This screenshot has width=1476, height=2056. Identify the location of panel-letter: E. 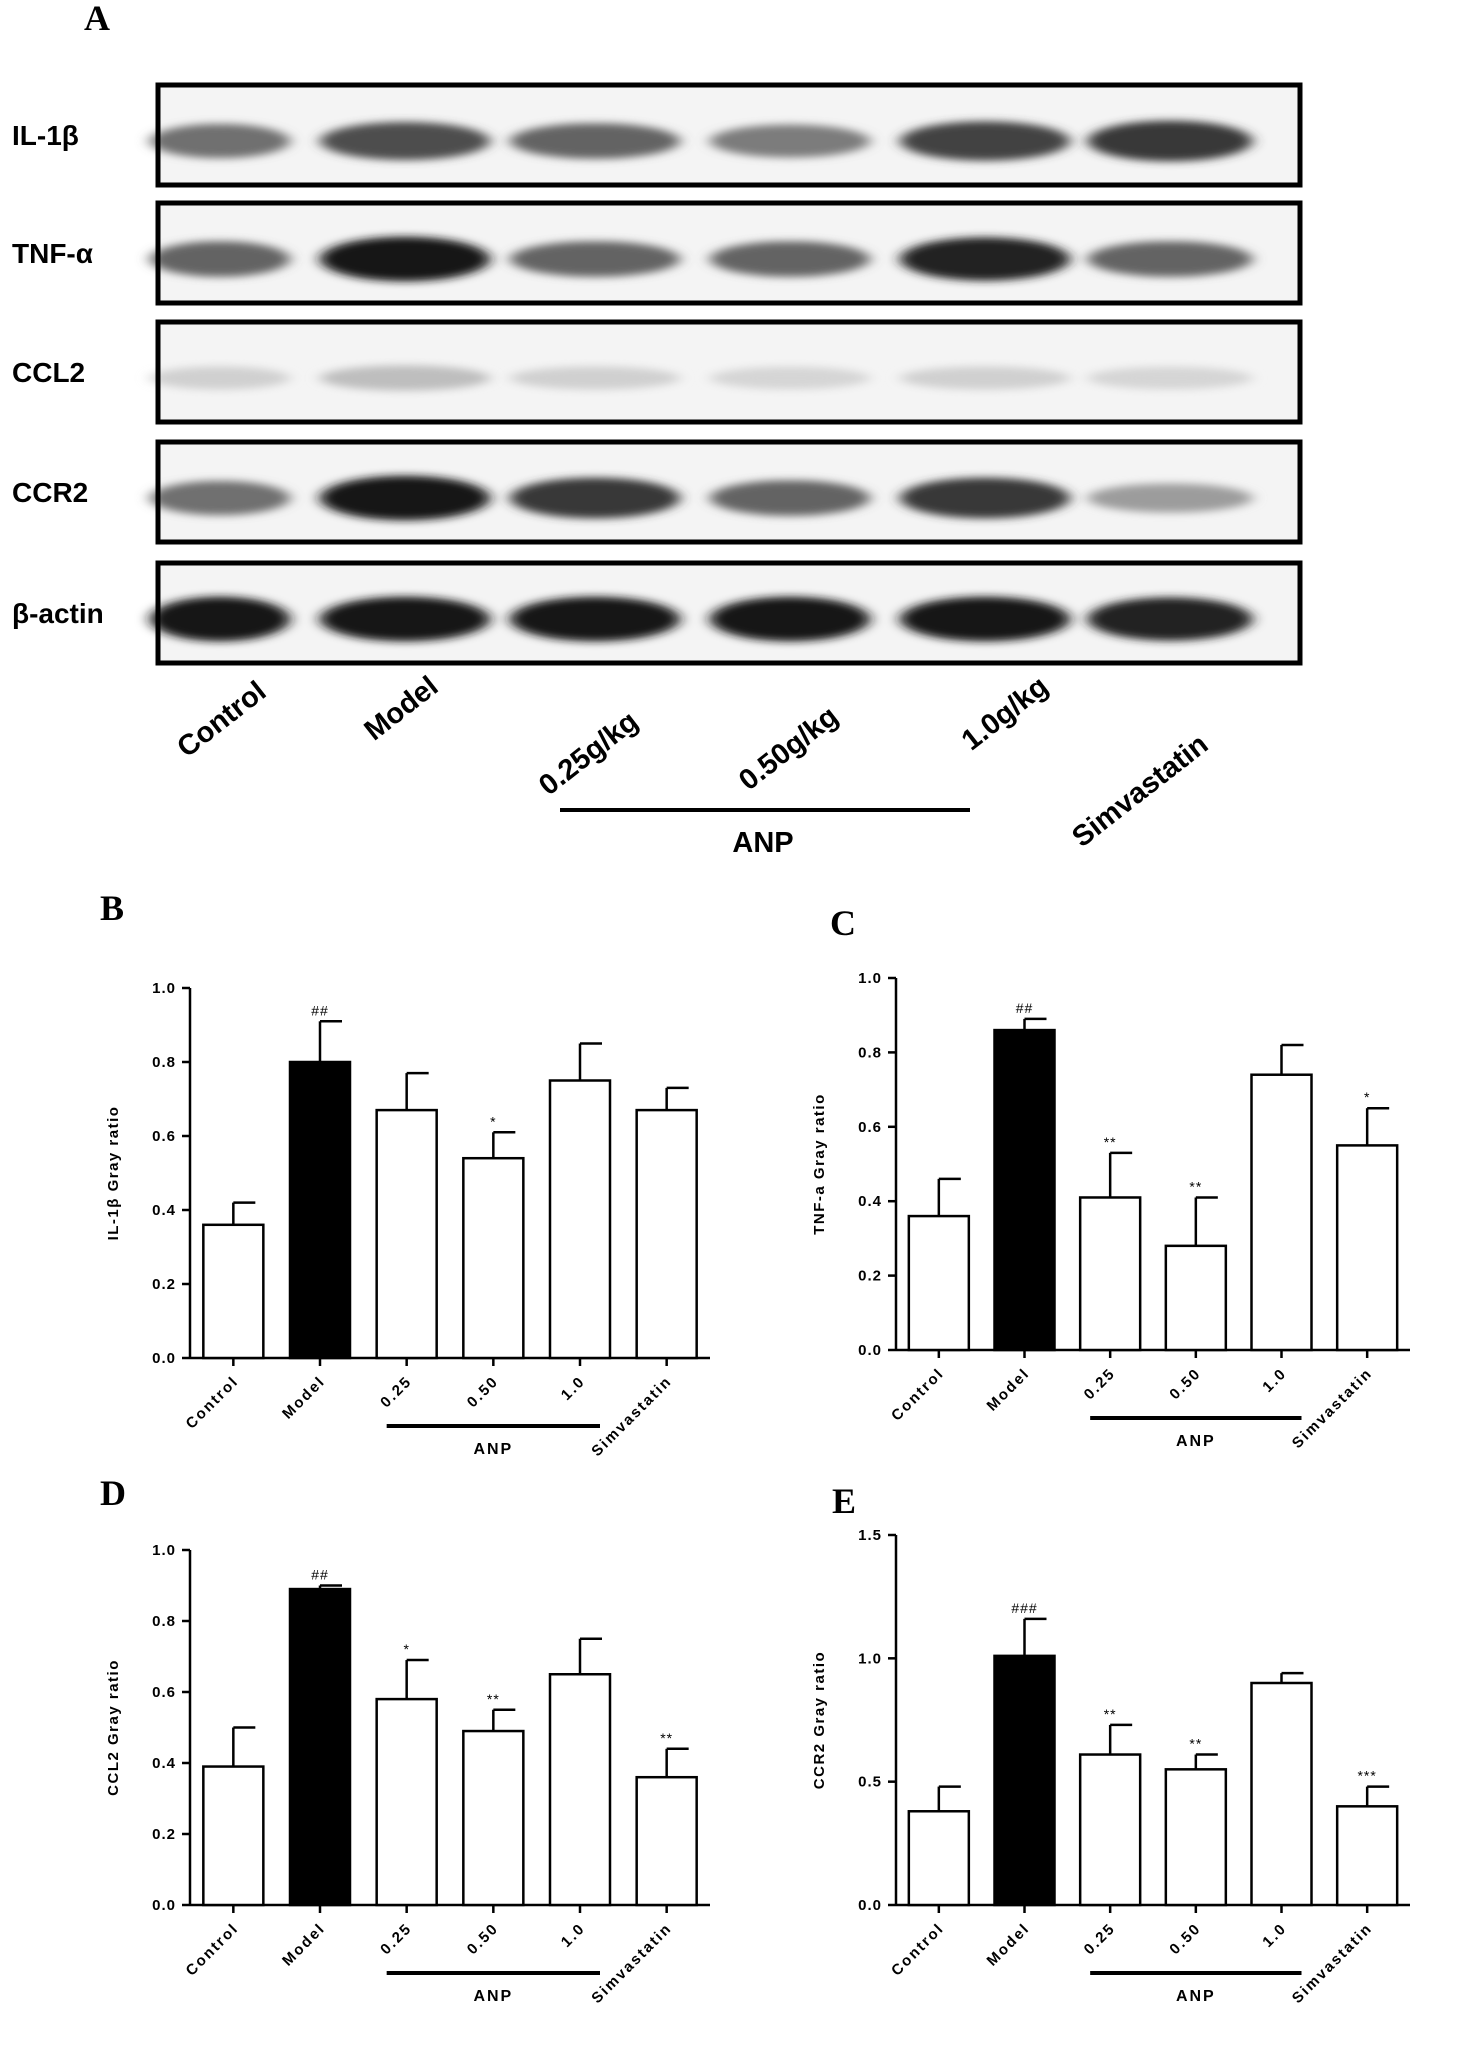
(844, 1501).